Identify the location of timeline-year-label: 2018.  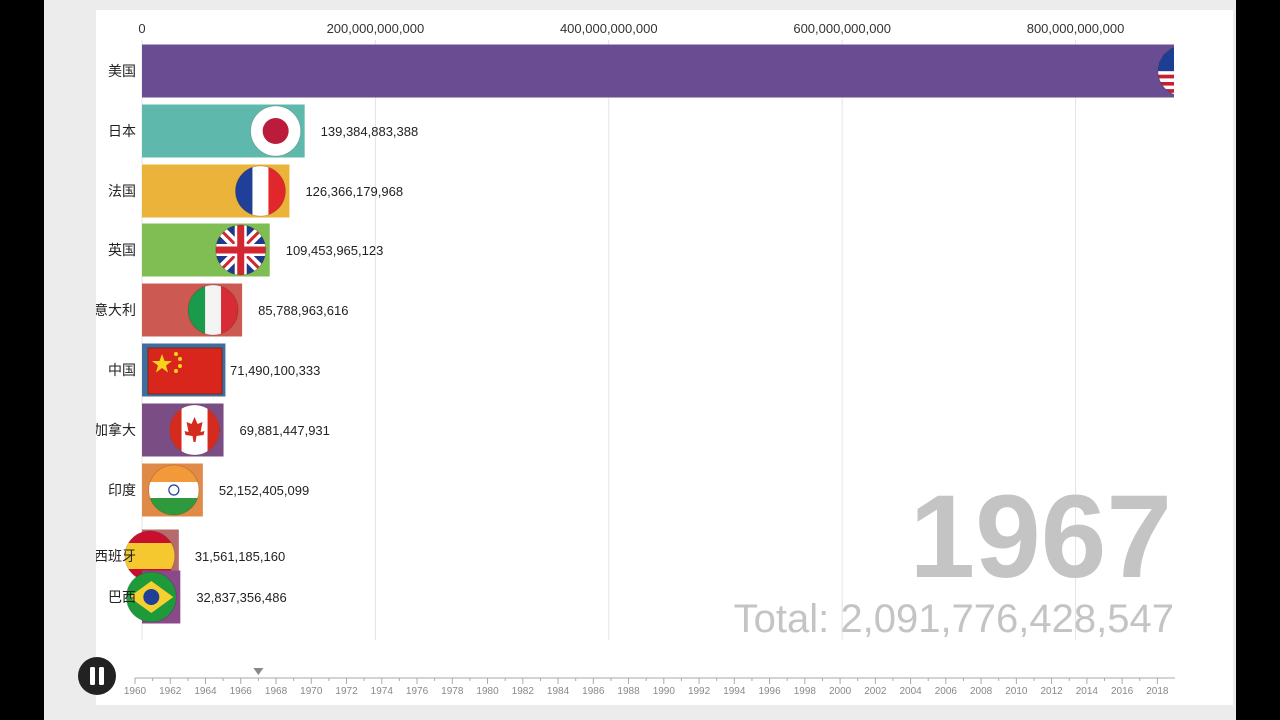
(1157, 691).